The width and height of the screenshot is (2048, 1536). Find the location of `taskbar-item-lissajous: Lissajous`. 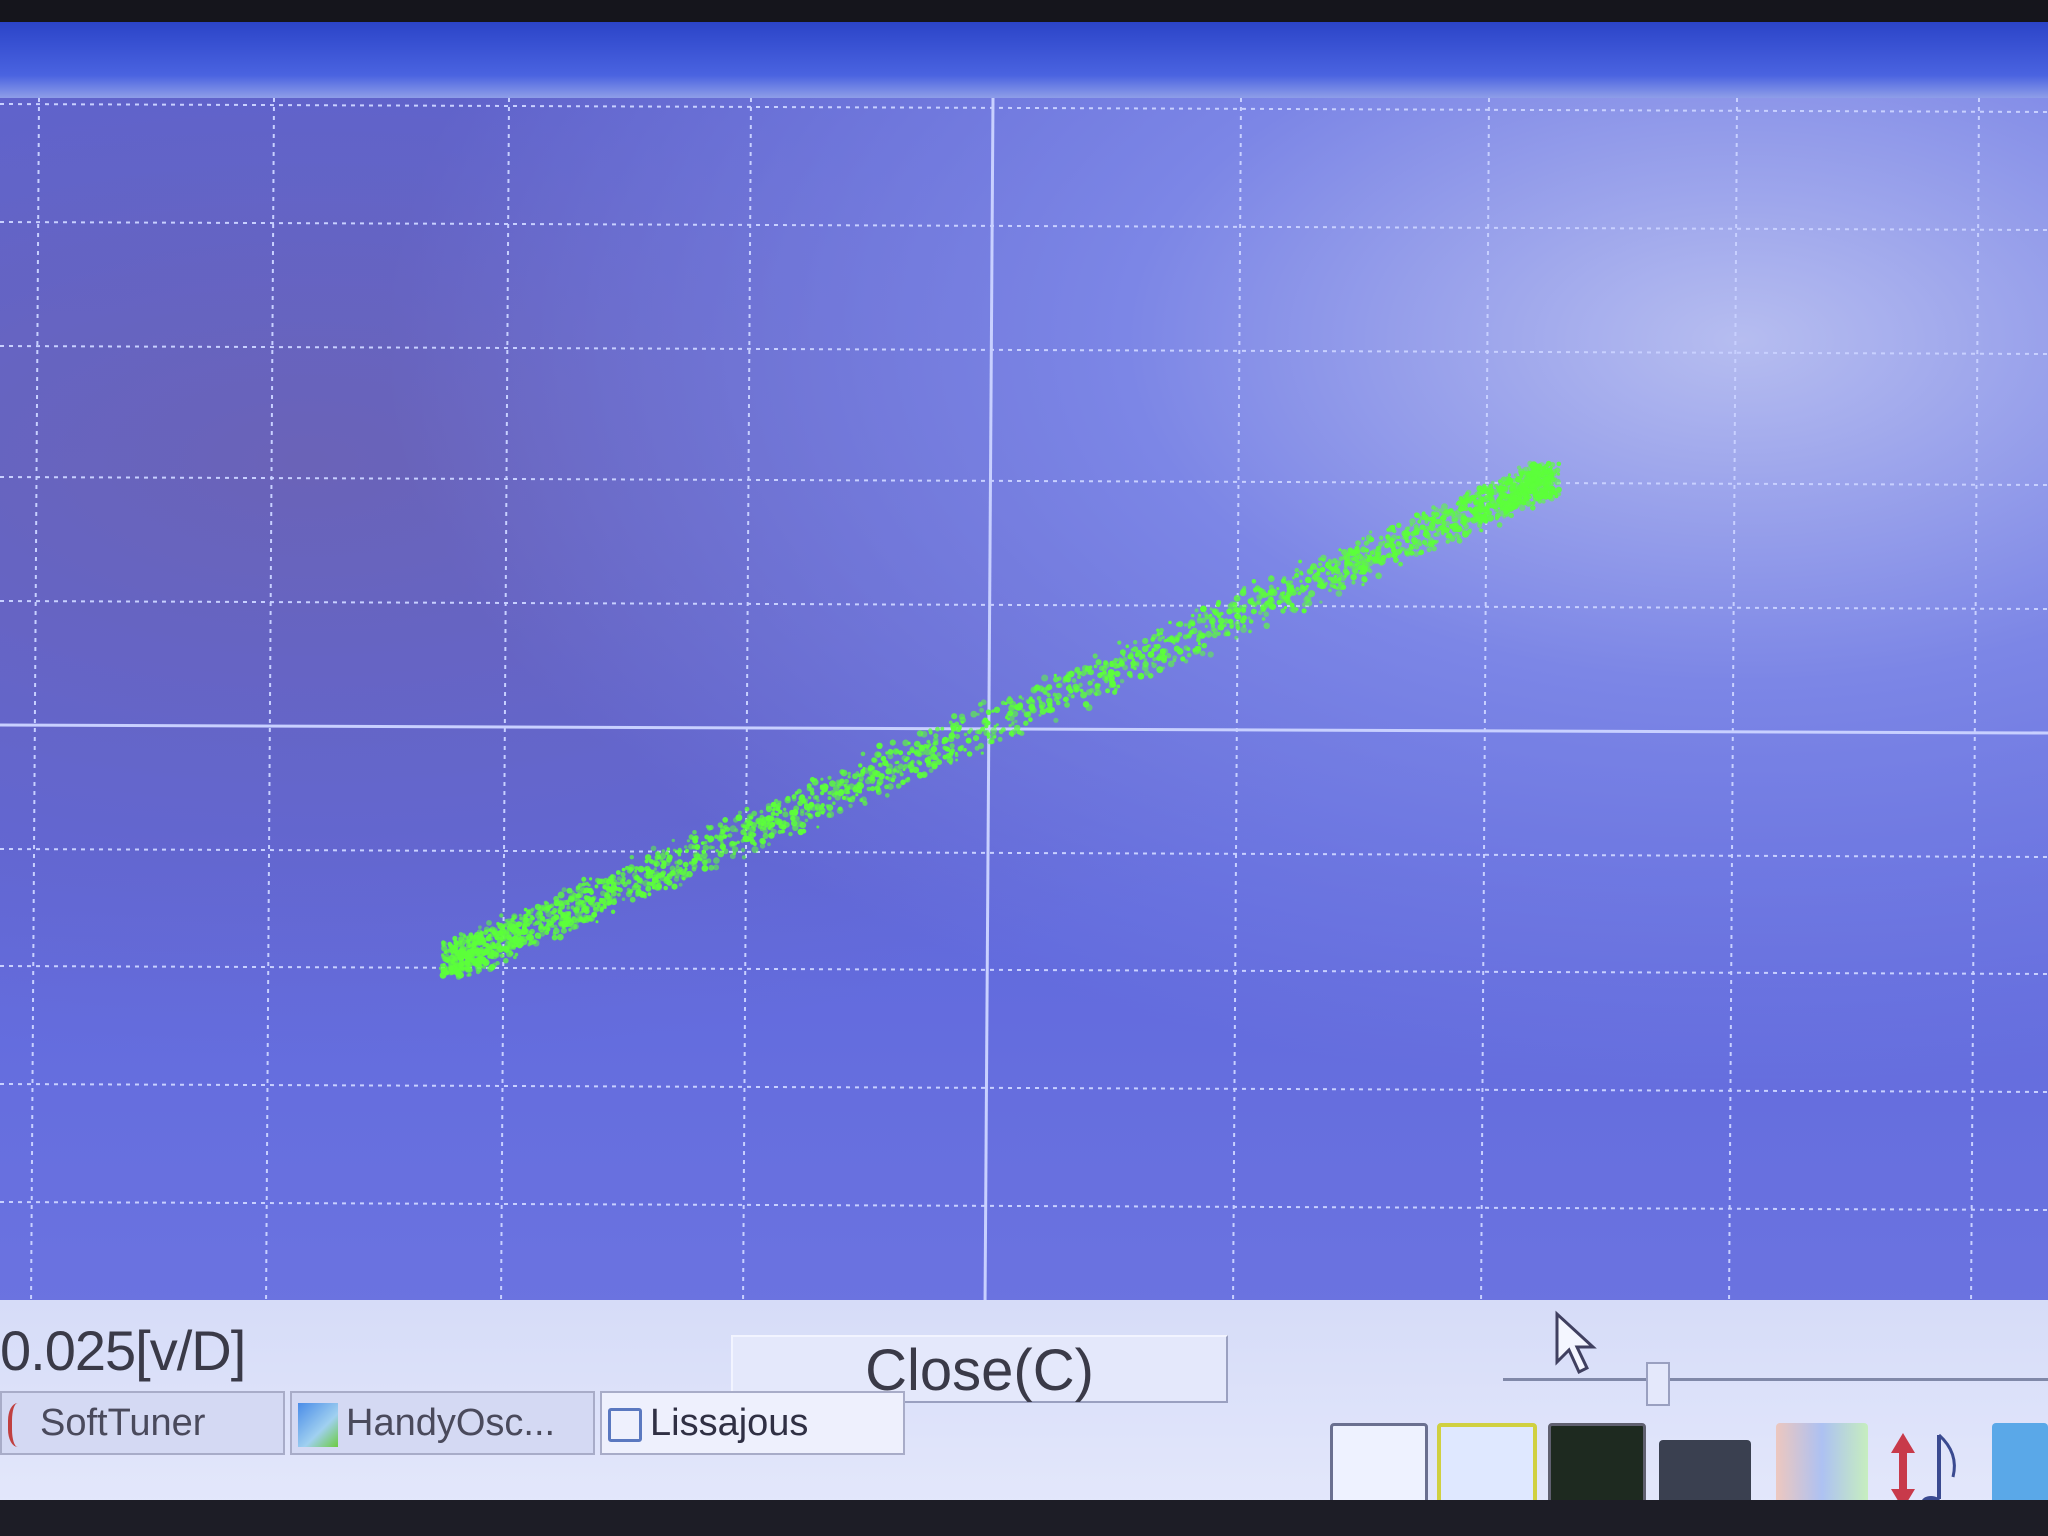

taskbar-item-lissajous: Lissajous is located at coordinates (752, 1423).